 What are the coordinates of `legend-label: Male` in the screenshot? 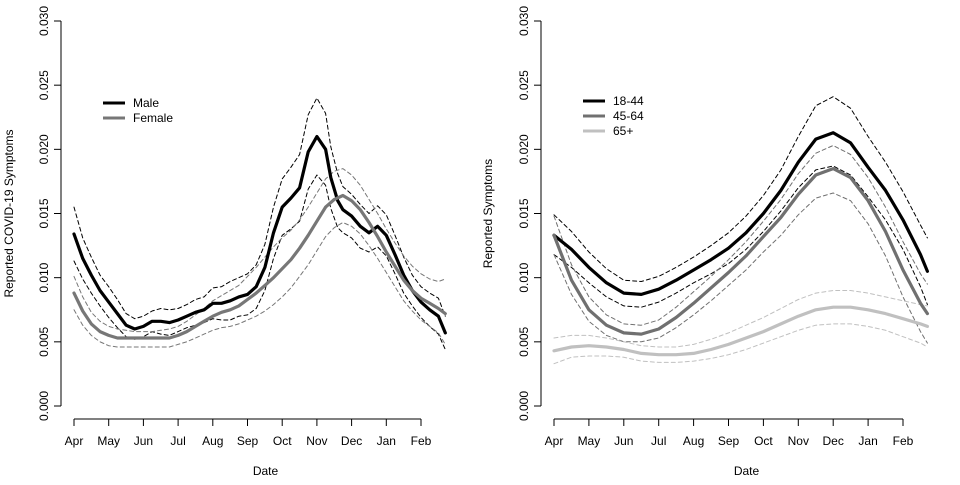 It's located at (146, 103).